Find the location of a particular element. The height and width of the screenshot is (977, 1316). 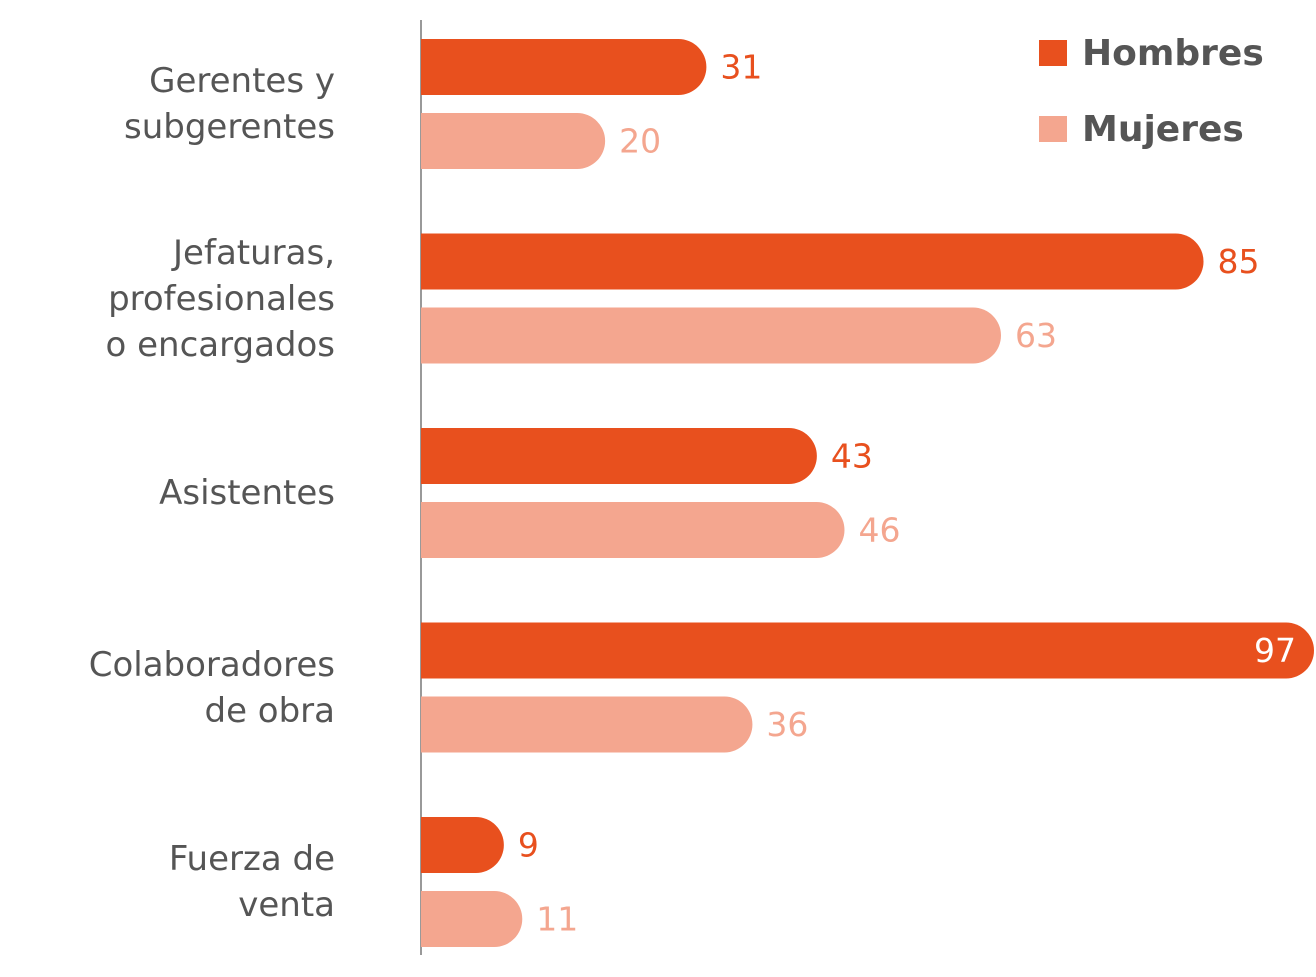

value-label: 46 is located at coordinates (879, 530).